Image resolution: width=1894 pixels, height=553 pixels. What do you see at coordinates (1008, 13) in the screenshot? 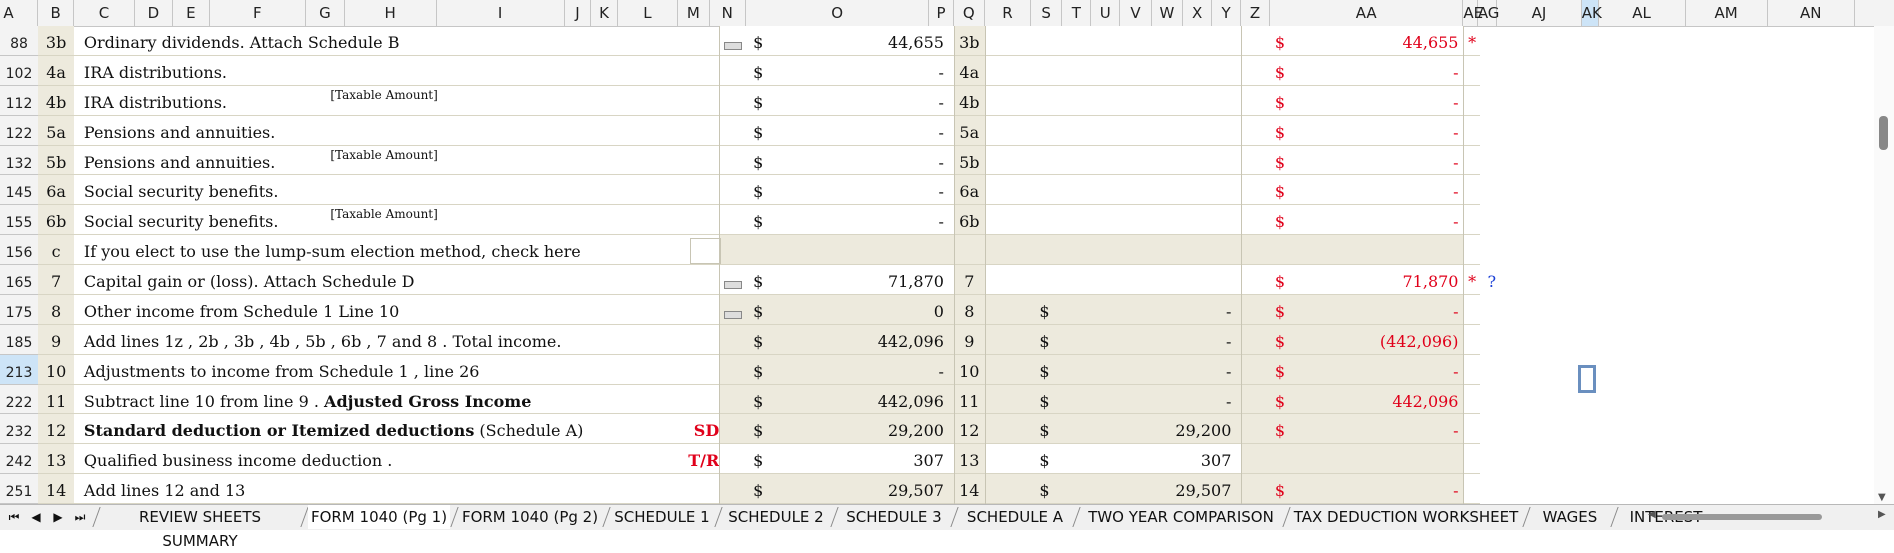
I see `column-header: R` at bounding box center [1008, 13].